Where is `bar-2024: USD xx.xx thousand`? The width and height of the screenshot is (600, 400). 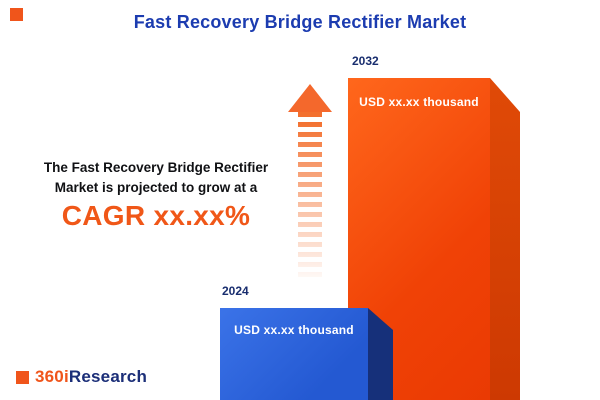 bar-2024: USD xx.xx thousand is located at coordinates (294, 354).